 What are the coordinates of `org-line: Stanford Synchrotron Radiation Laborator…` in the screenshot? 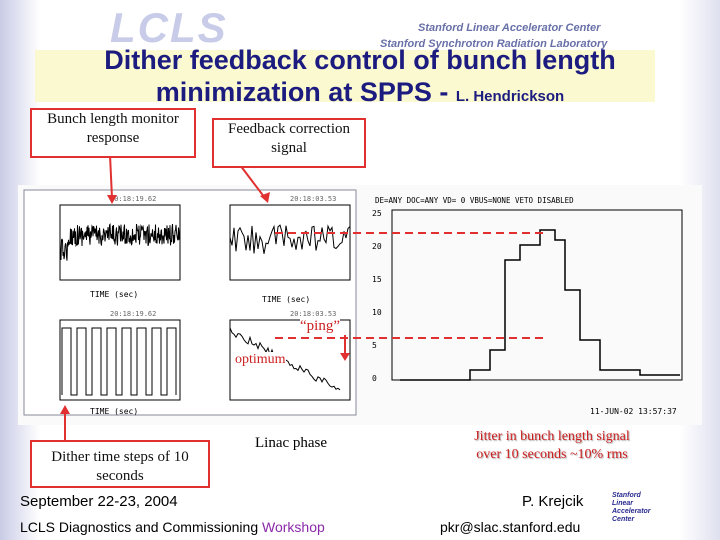 It's located at (494, 44).